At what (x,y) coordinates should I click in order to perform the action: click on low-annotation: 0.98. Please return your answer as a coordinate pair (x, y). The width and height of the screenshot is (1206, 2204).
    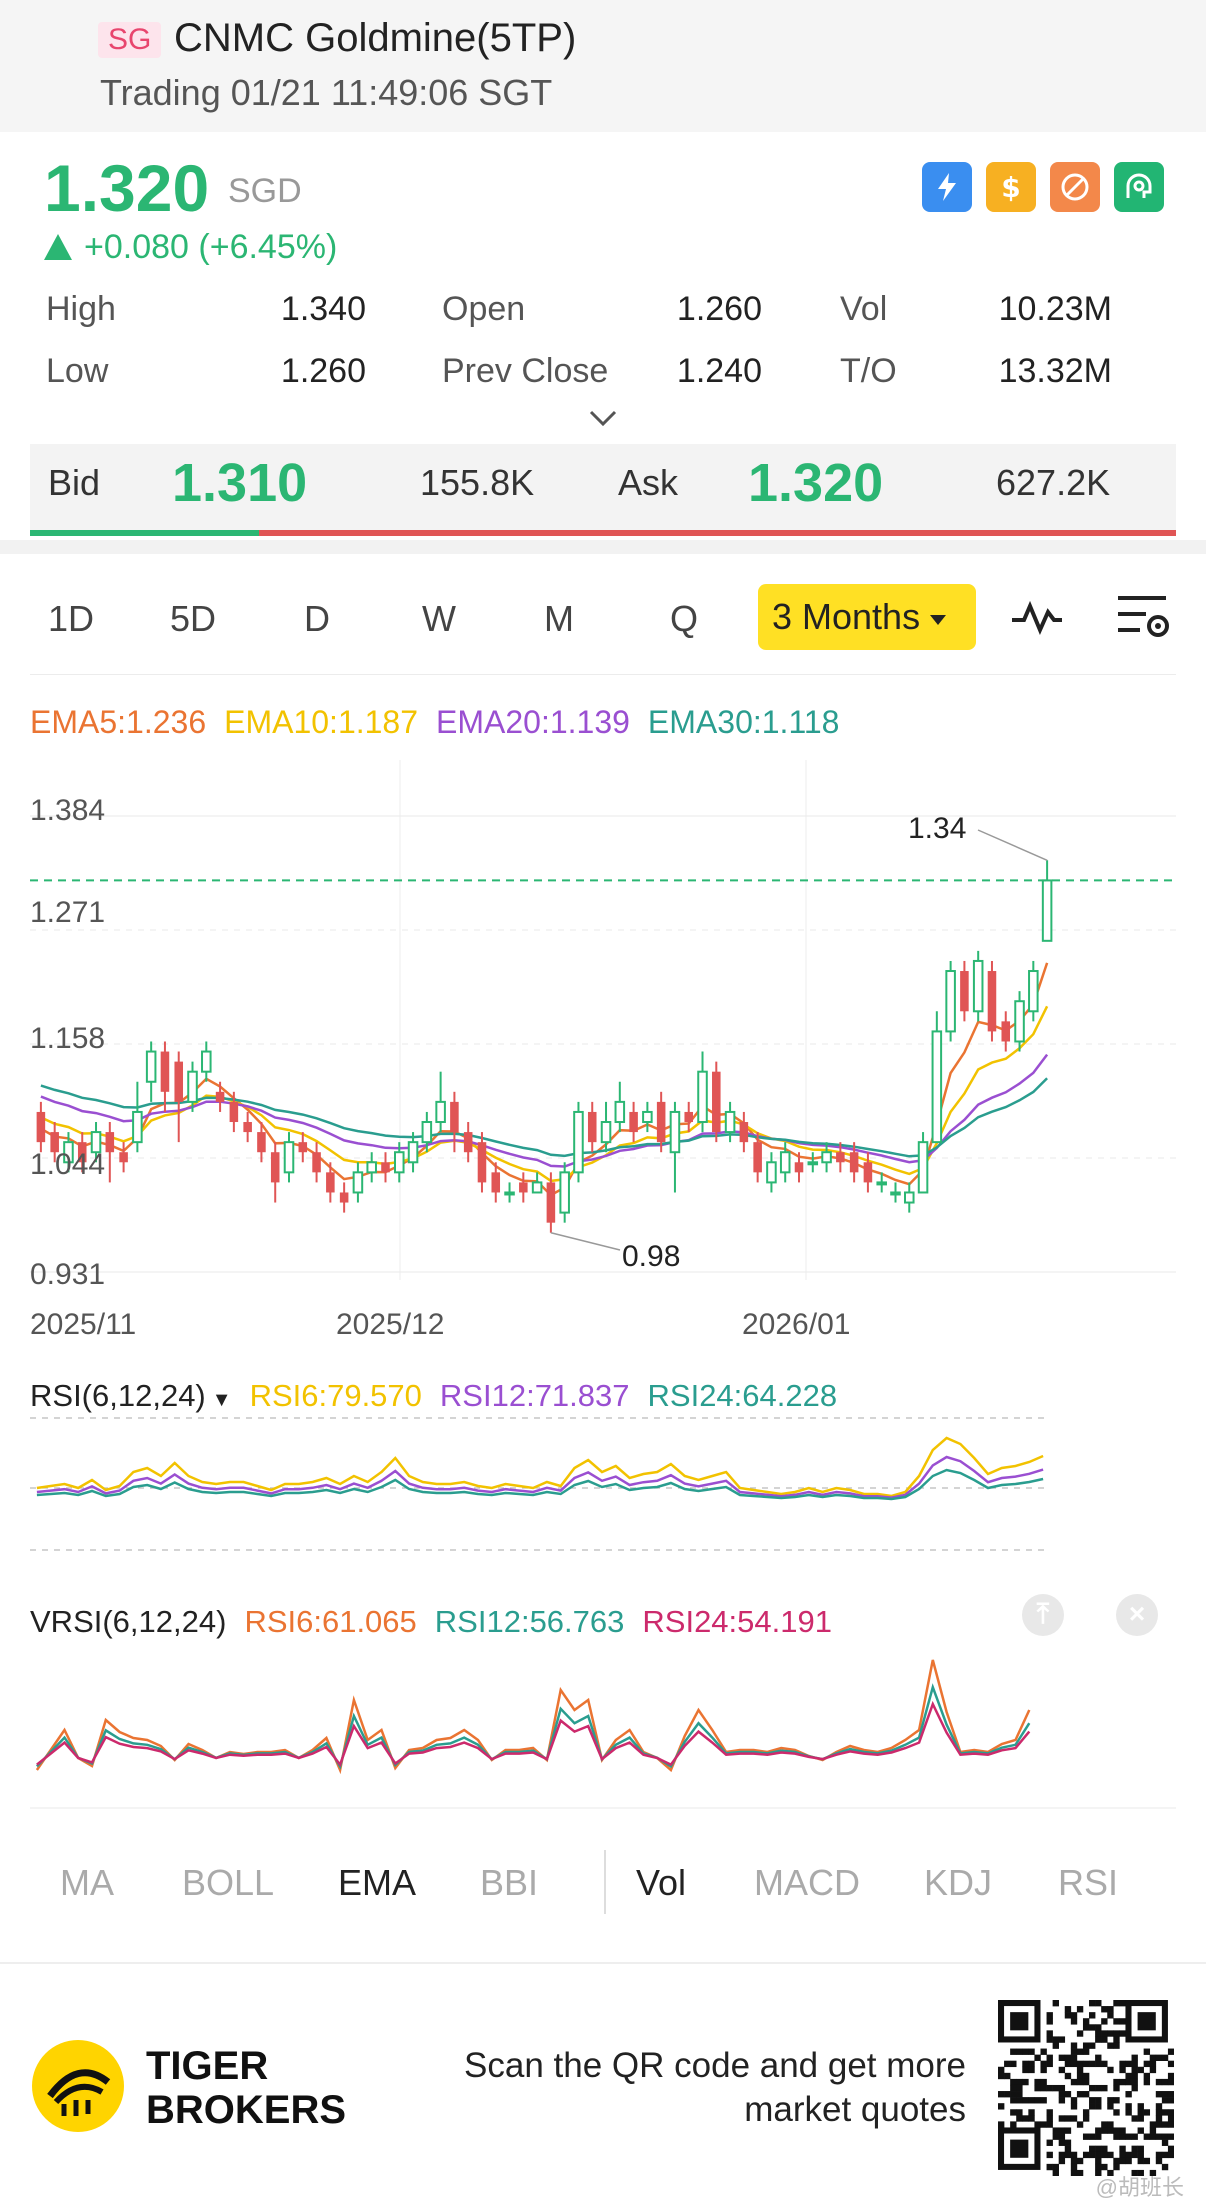
    Looking at the image, I should click on (651, 1256).